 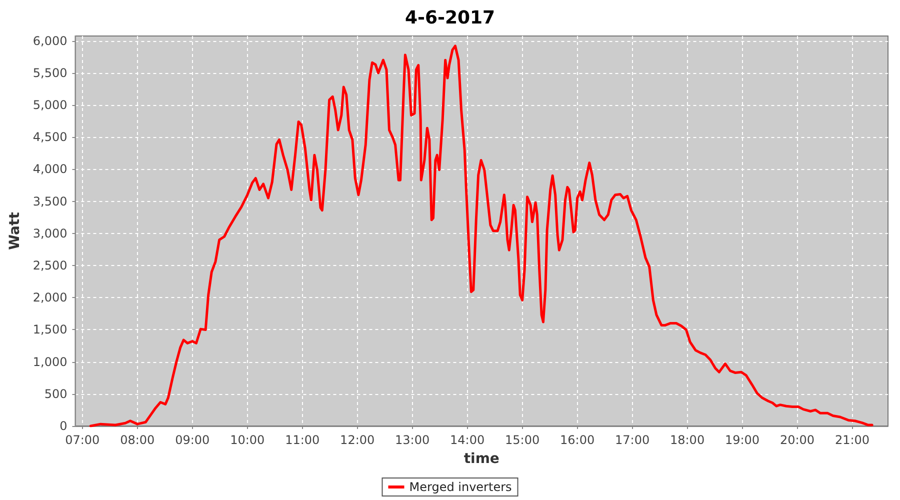 I want to click on x-tick-label: 08:00, so click(x=137, y=440).